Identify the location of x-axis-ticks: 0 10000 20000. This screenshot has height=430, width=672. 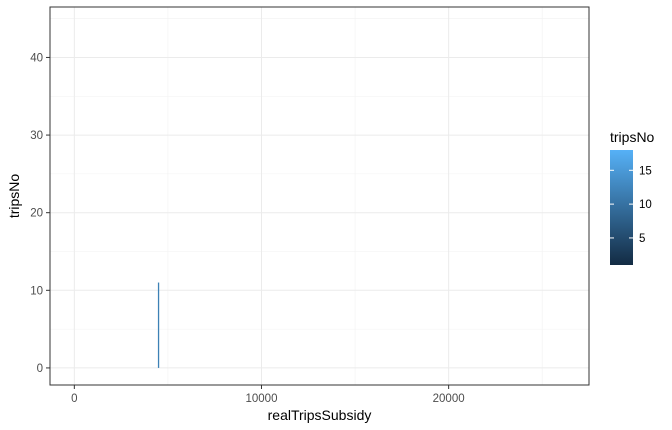
(268, 395).